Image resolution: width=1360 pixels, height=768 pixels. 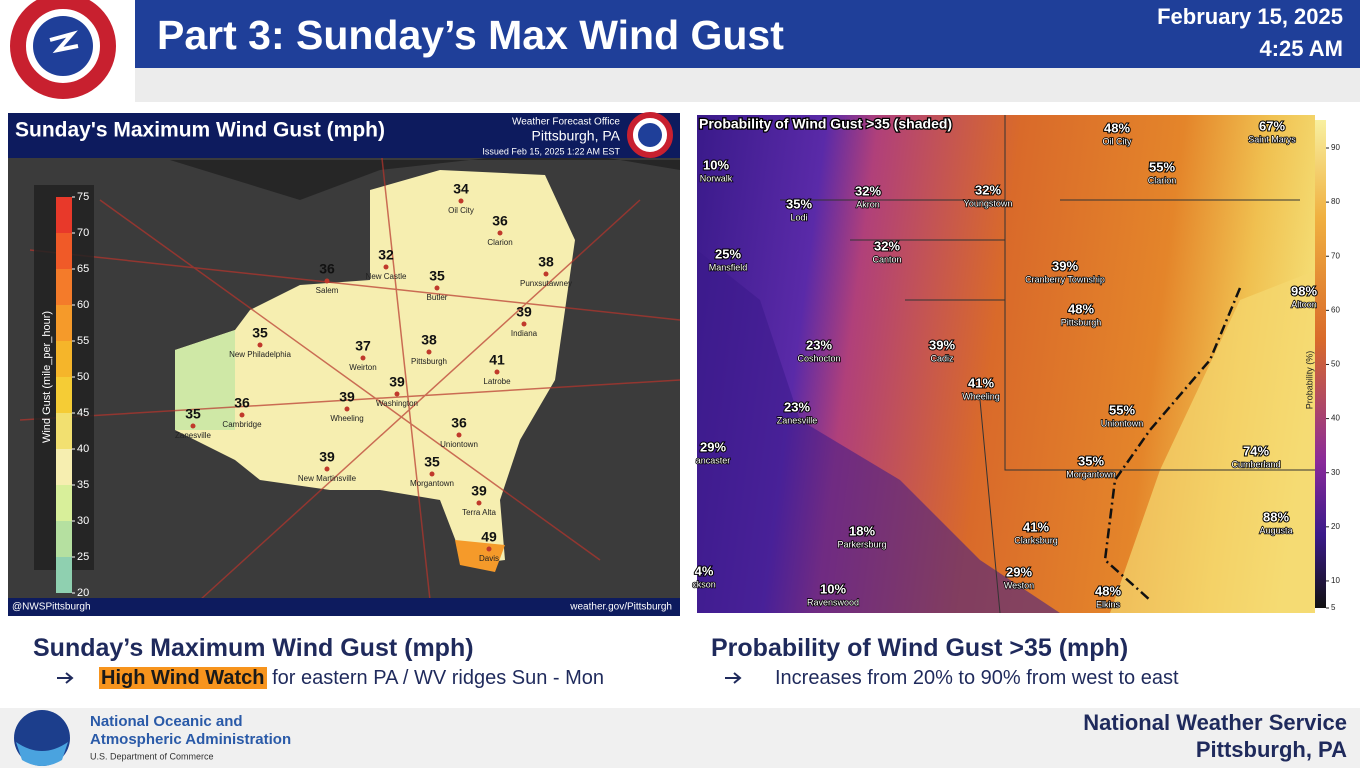 I want to click on probability-value: 4%, so click(x=704, y=570).